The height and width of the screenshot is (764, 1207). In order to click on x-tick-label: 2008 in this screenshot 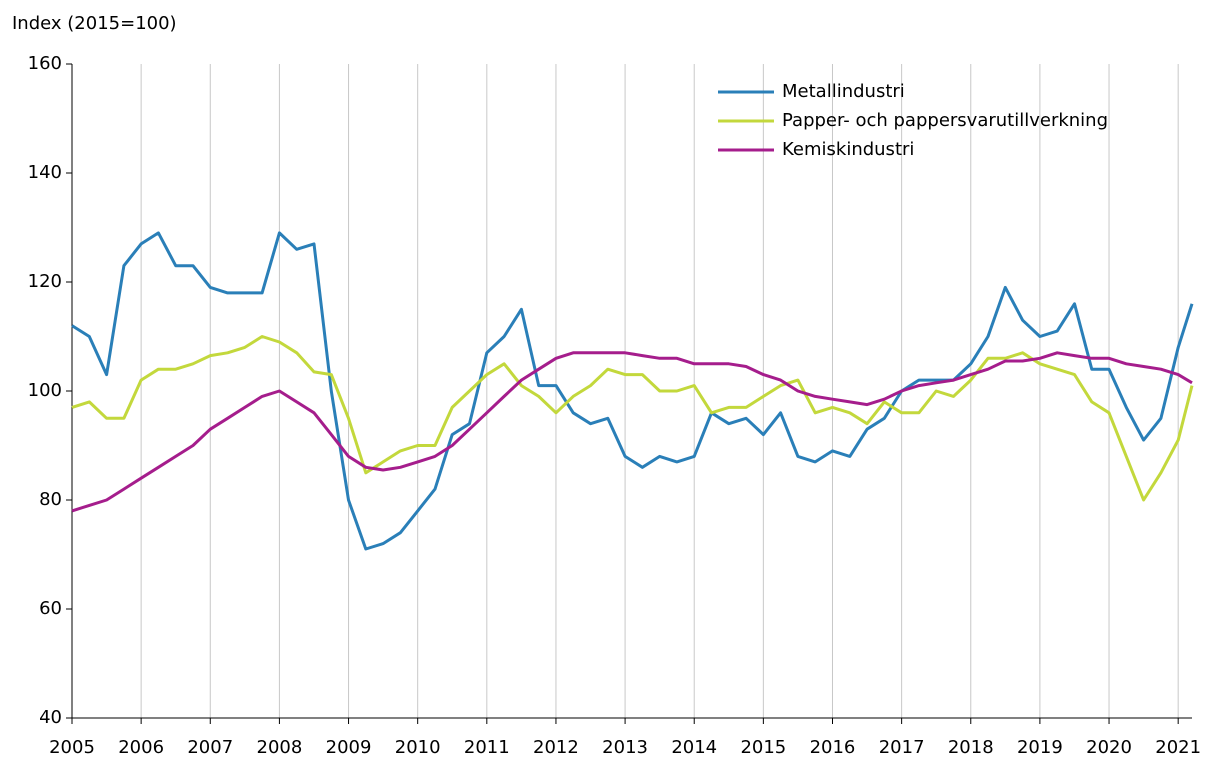, I will do `click(280, 747)`.